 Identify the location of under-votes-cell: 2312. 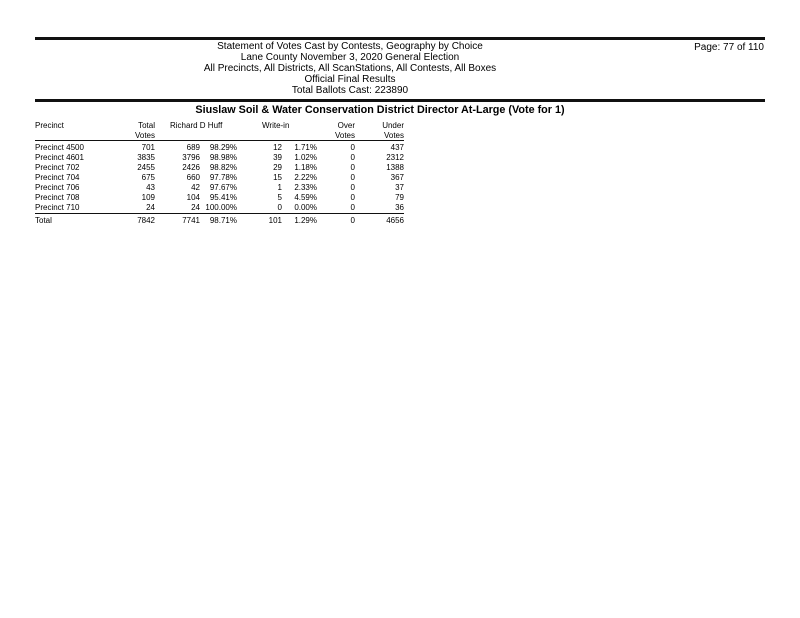
(395, 157).